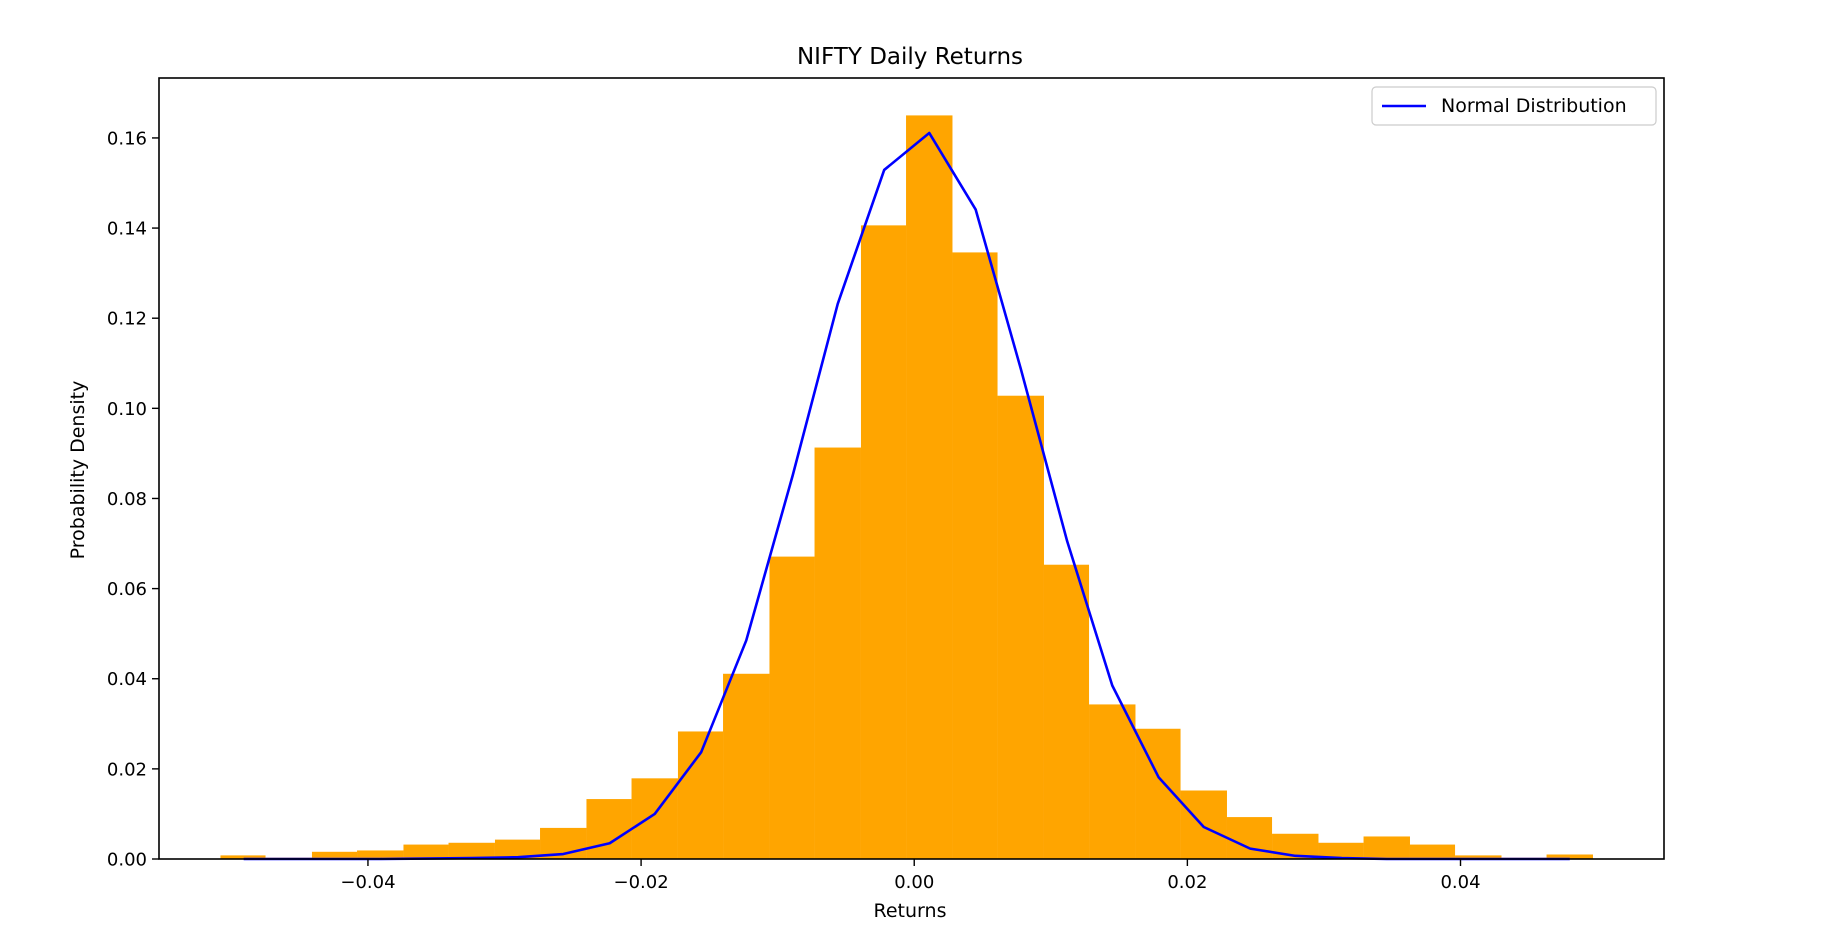 Image resolution: width=1830 pixels, height=938 pixels. I want to click on y-tick-label: 0.06, so click(127, 589).